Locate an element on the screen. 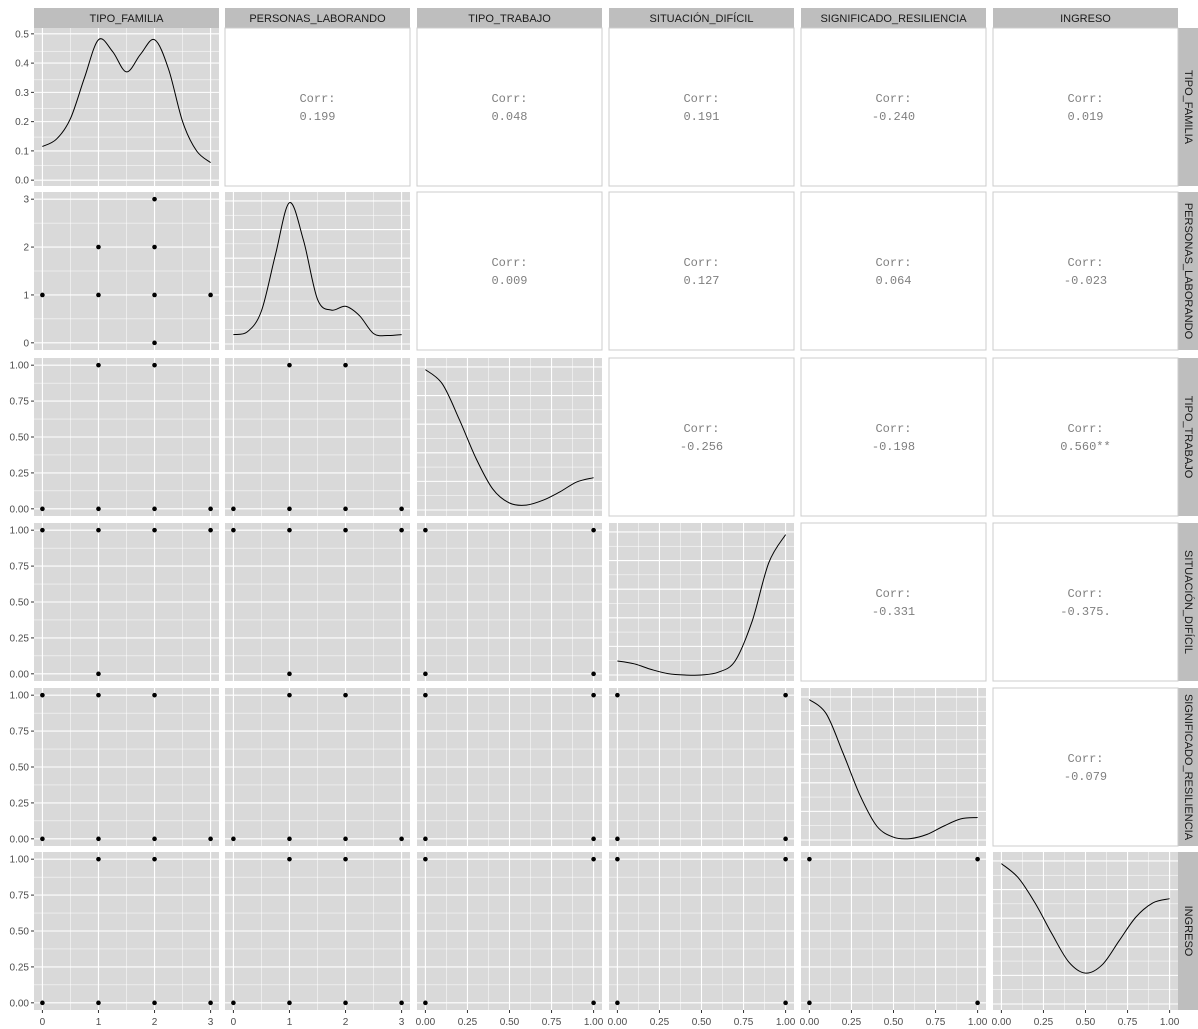 The width and height of the screenshot is (1198, 1029). correlation-value: -0.023 is located at coordinates (1085, 281).